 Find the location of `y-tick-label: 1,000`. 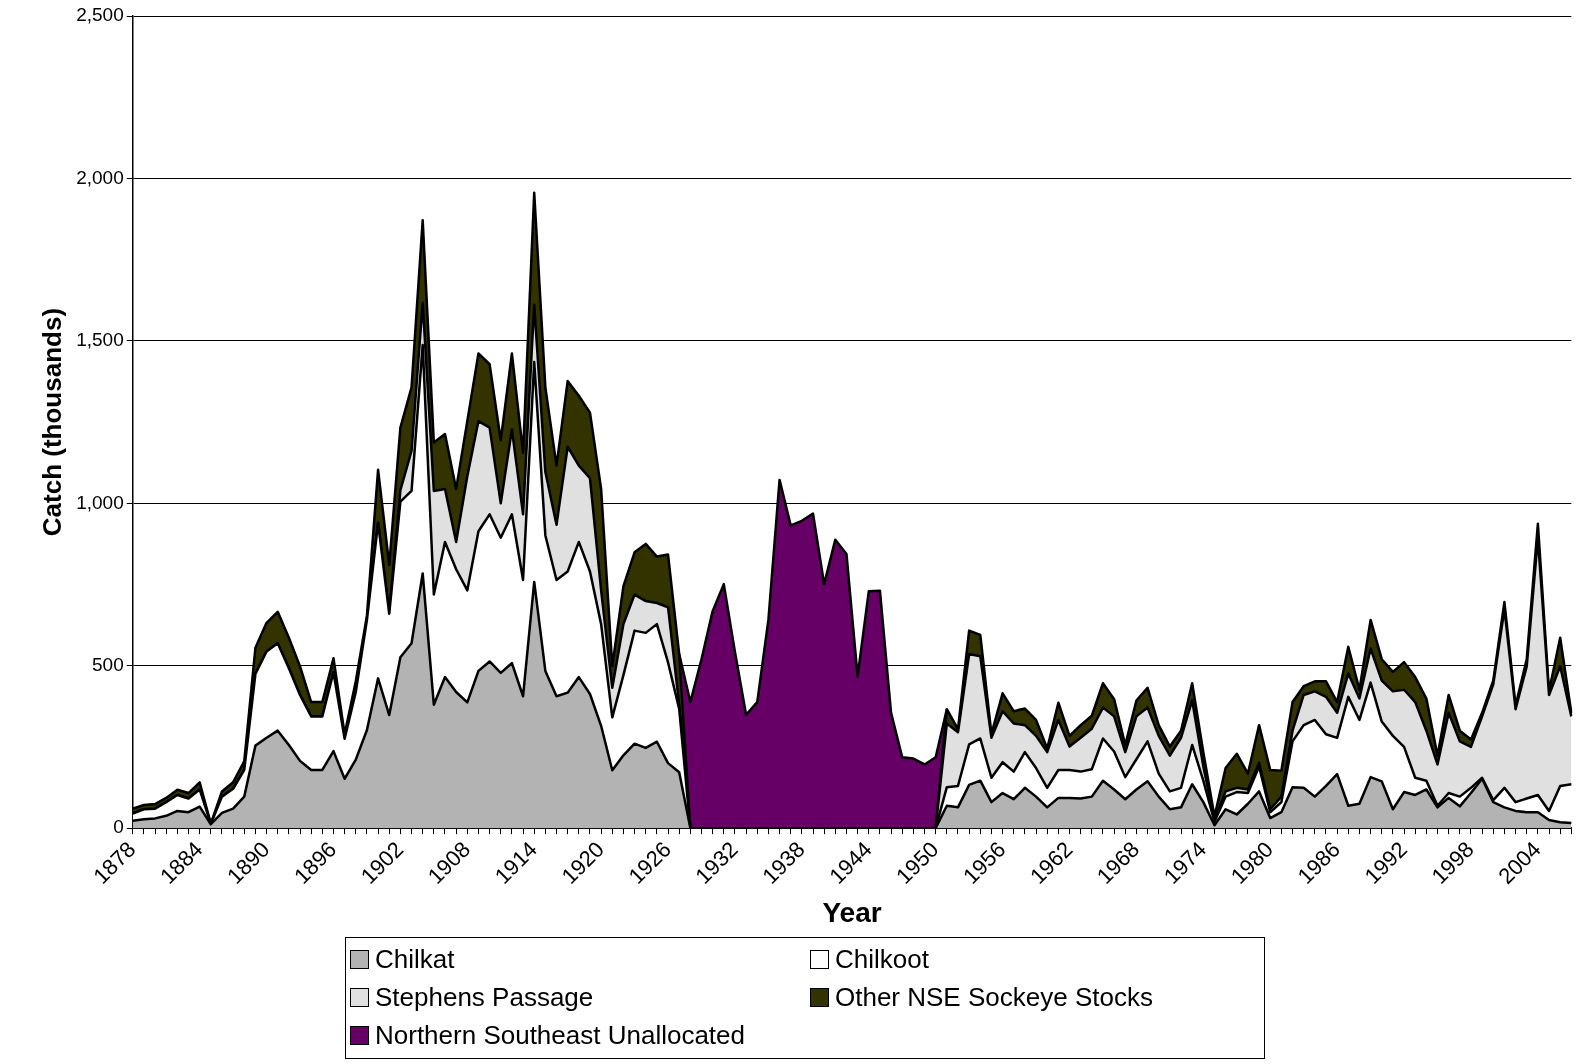

y-tick-label: 1,000 is located at coordinates (100, 502).